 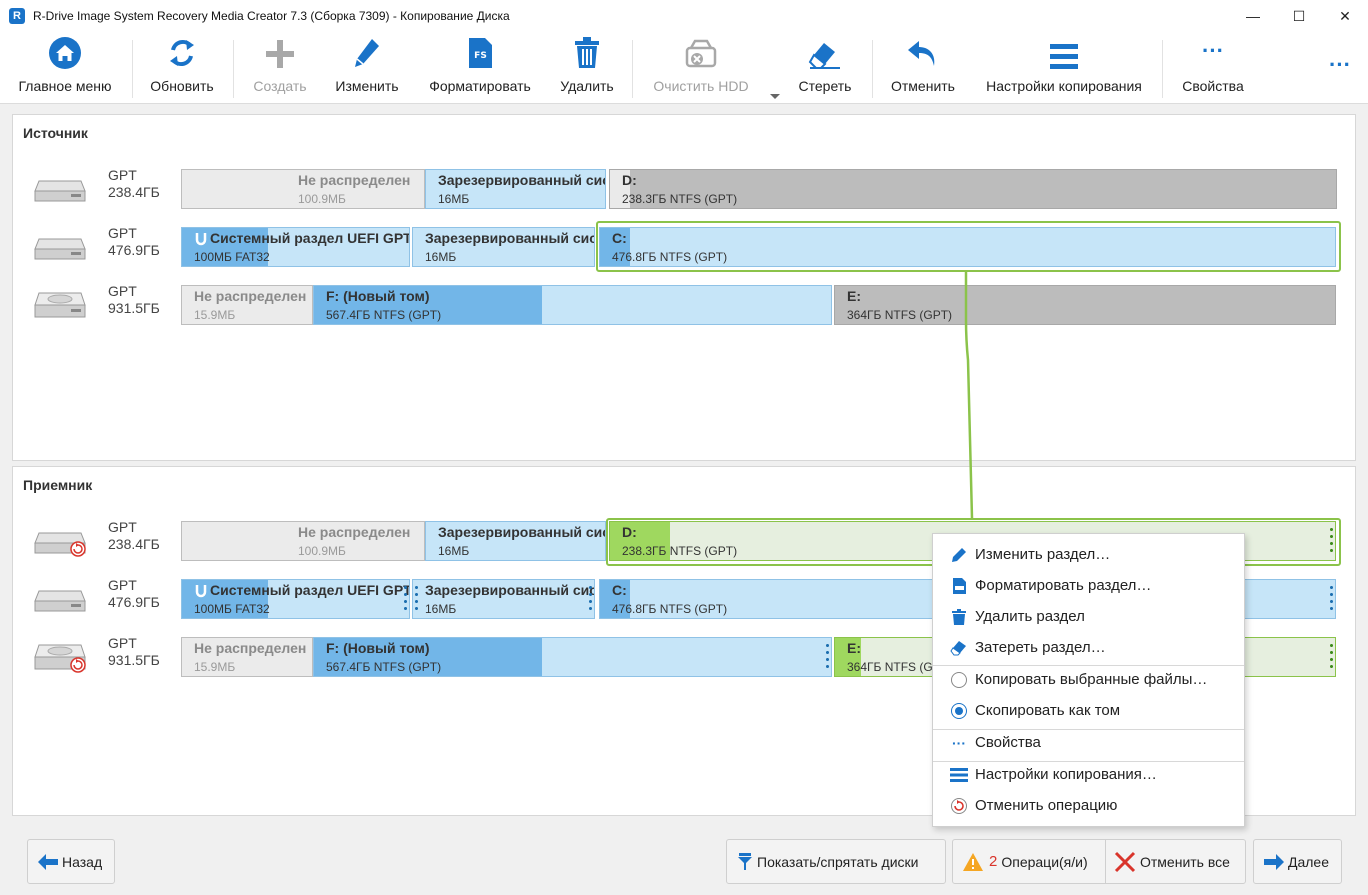 What do you see at coordinates (1064, 52) in the screenshot?
I see `settings-list-icon` at bounding box center [1064, 52].